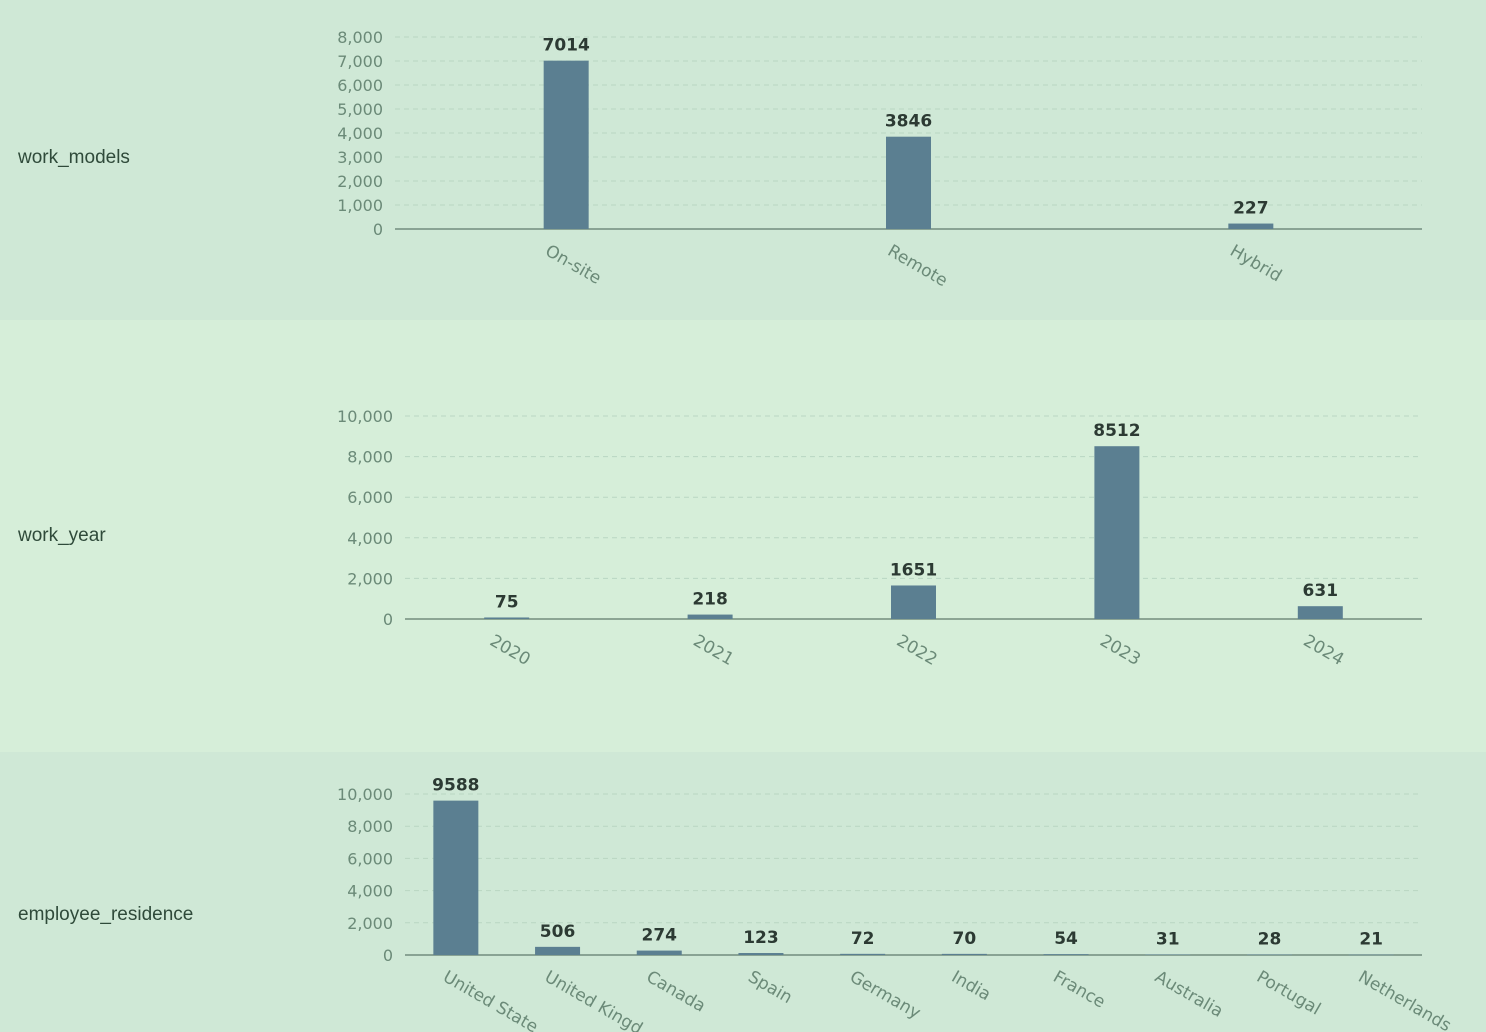  What do you see at coordinates (509, 650) in the screenshot?
I see `x-tick-label: 2020` at bounding box center [509, 650].